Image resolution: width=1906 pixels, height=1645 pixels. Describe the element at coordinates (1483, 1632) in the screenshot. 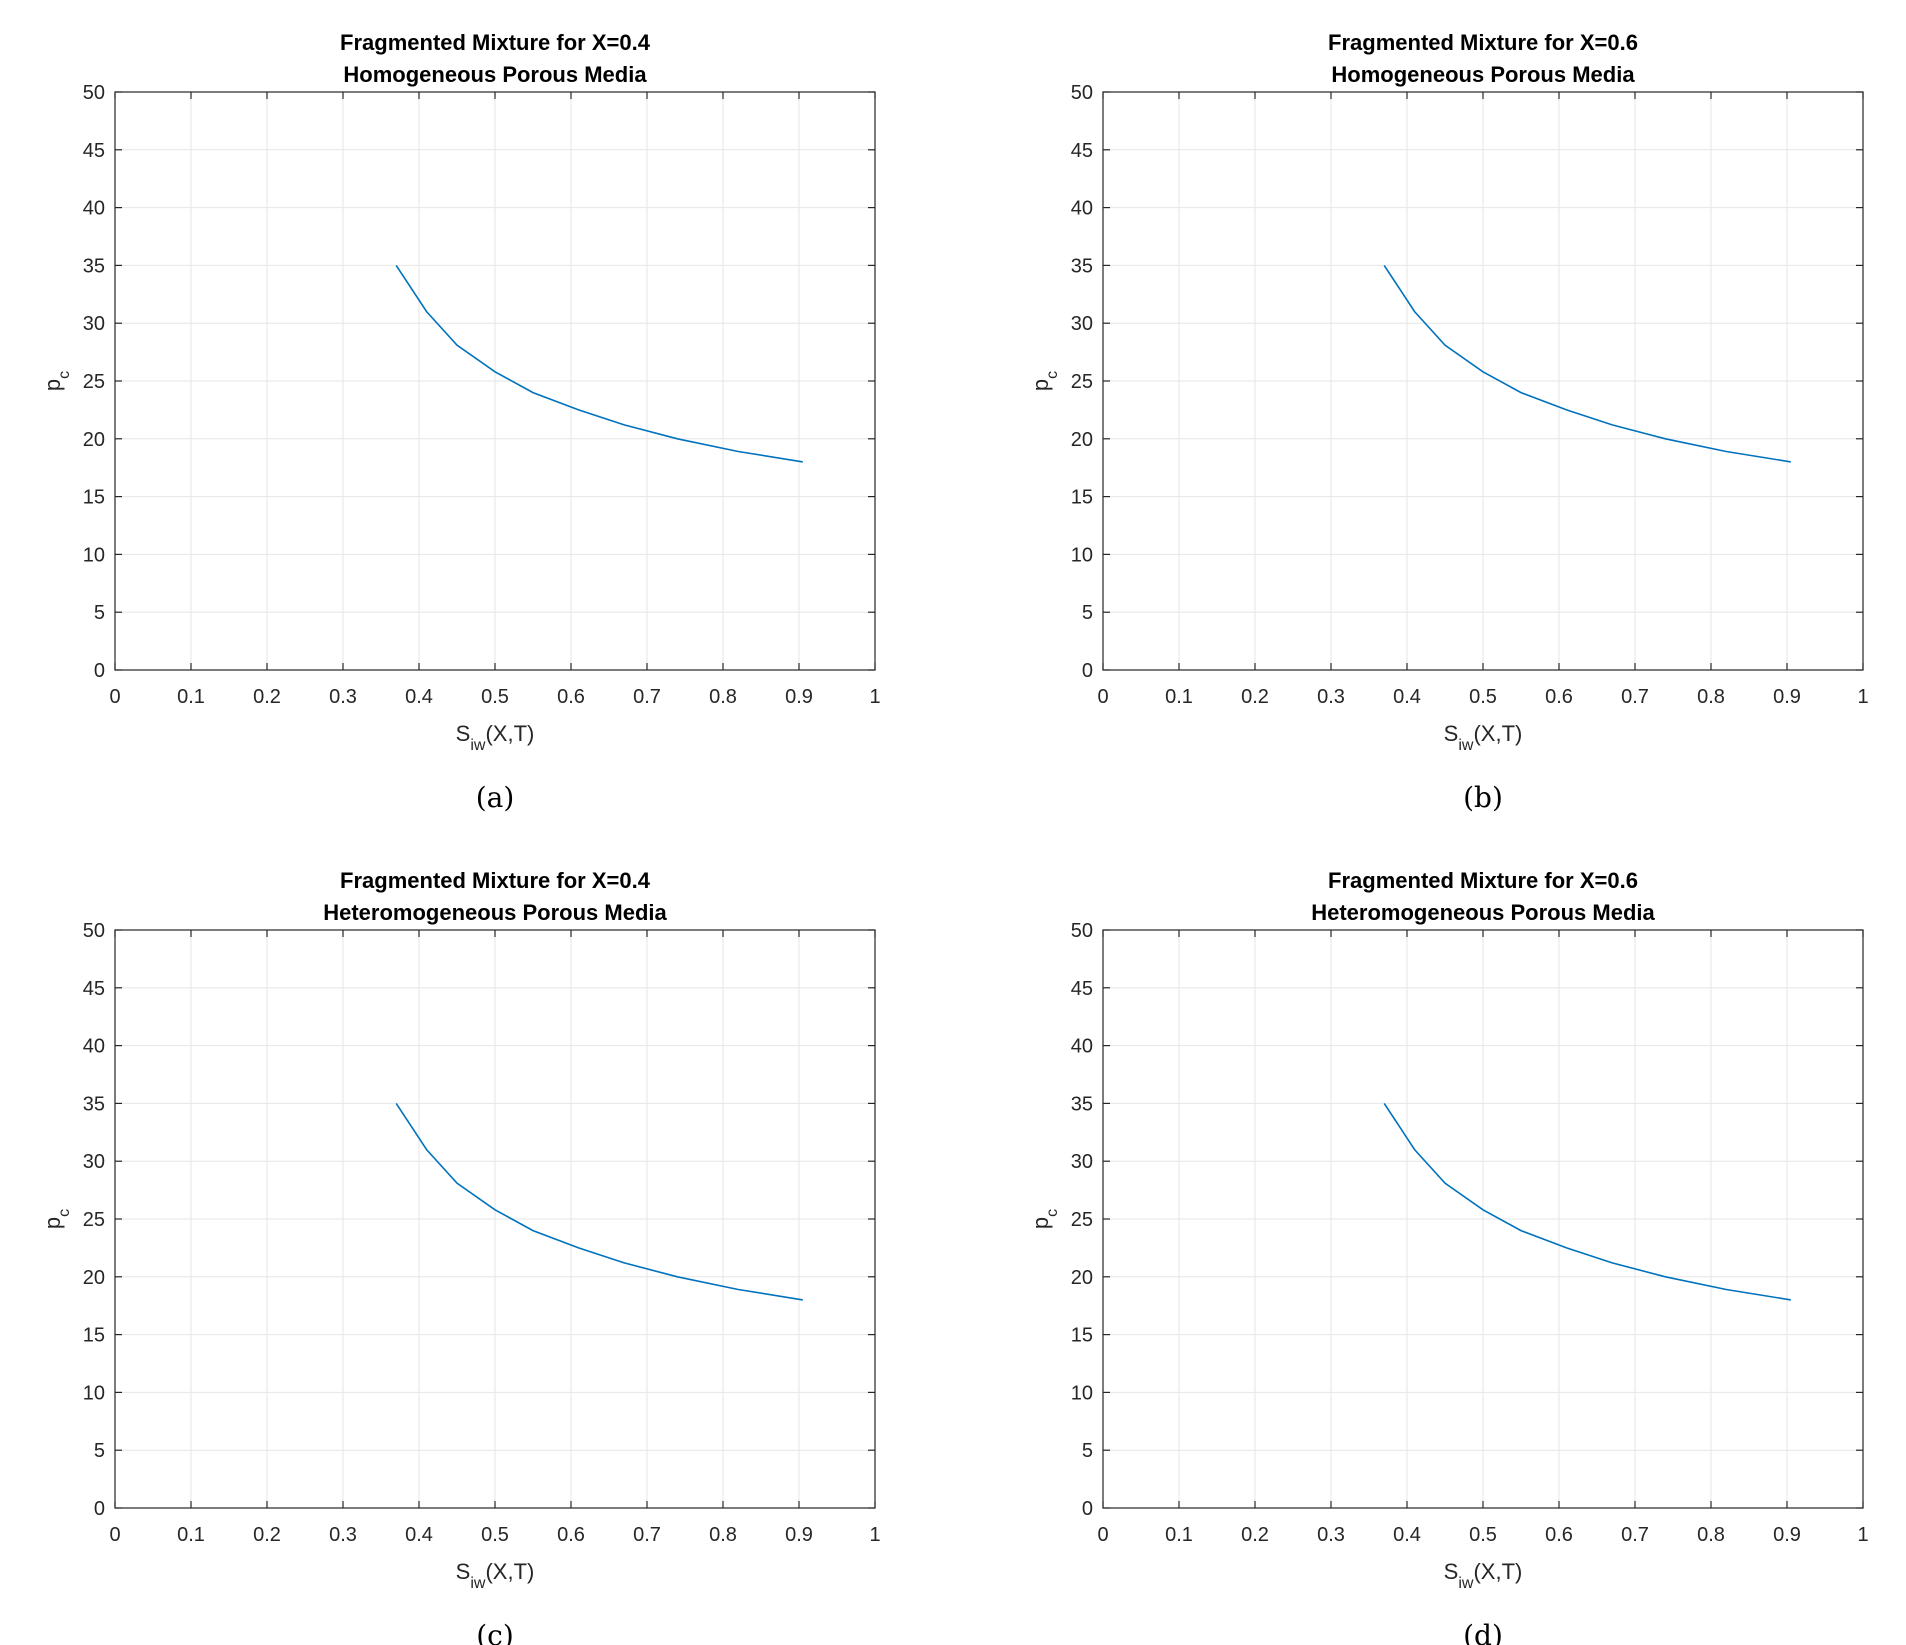

I see `panel-caption: (d)` at that location.